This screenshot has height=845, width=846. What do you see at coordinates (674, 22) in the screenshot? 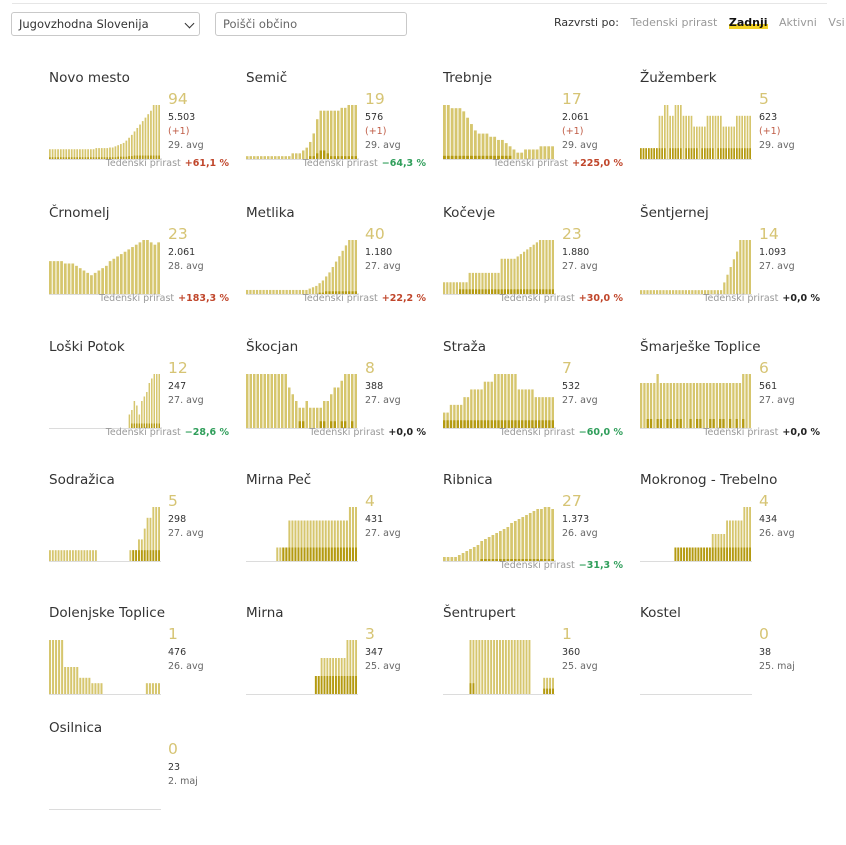
I see `sort-option-weekly-growth: Tedenski prirast` at bounding box center [674, 22].